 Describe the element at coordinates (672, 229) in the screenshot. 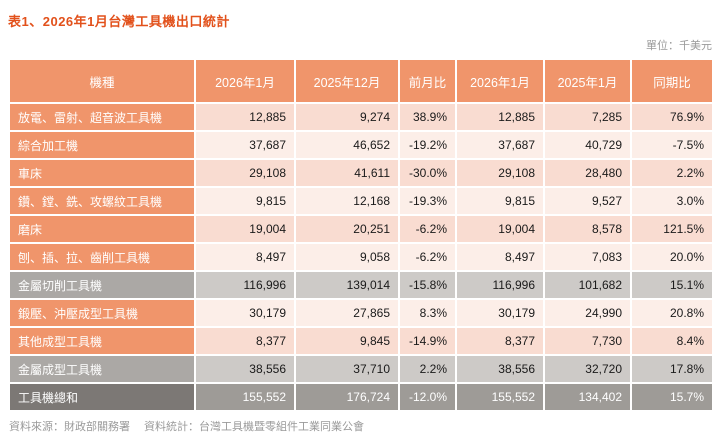

I see `row-value: 121.5%` at that location.